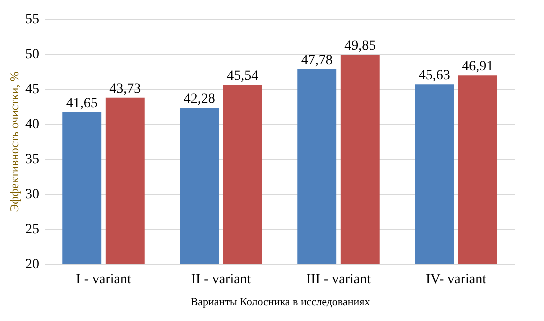 This screenshot has width=544, height=321. I want to click on y-tick-label: 25, so click(33, 230).